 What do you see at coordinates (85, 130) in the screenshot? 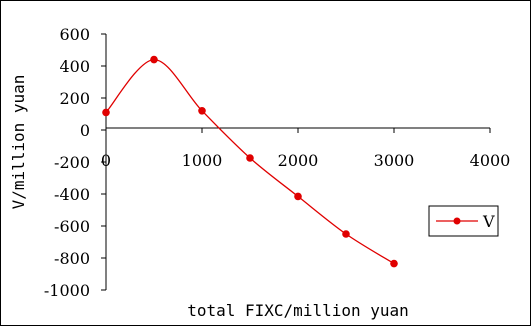
I see `y-tick-label: 0` at bounding box center [85, 130].